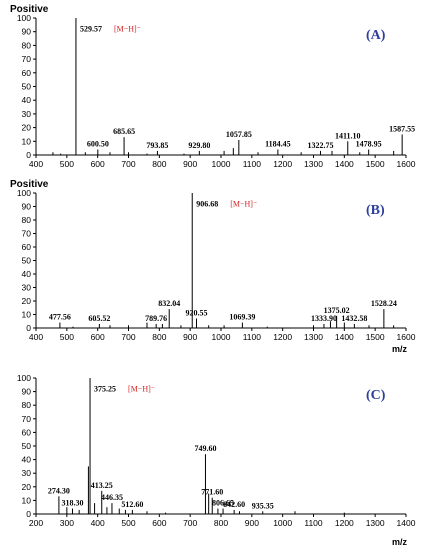 Image resolution: width=422 pixels, height=550 pixels. I want to click on peak-label: 1322.75, so click(321, 145).